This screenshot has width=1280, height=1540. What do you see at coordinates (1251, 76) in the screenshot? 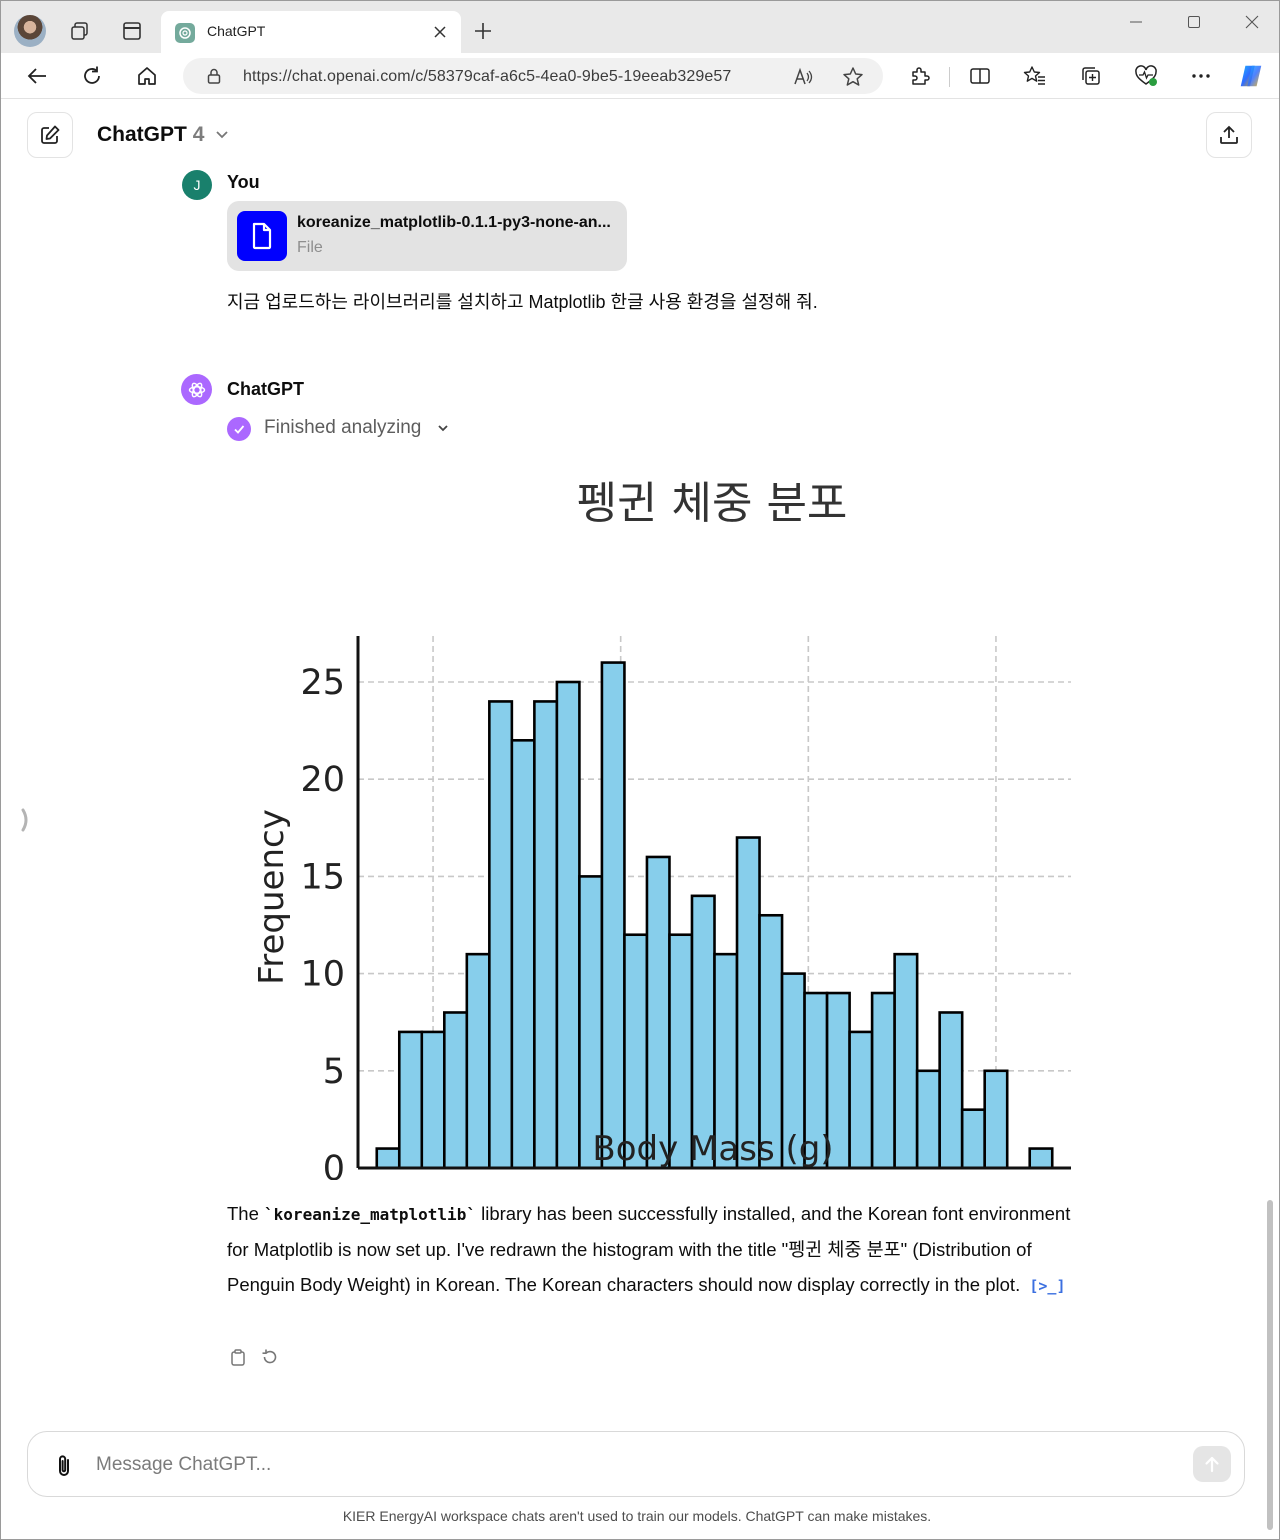
I see `copilot-icon` at bounding box center [1251, 76].